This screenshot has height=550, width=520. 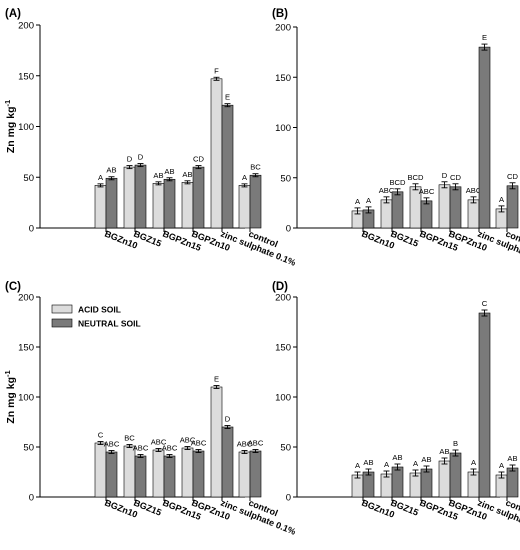 What do you see at coordinates (96, 317) in the screenshot?
I see `legend: ACID SOIL NEUTRAL SOIL` at bounding box center [96, 317].